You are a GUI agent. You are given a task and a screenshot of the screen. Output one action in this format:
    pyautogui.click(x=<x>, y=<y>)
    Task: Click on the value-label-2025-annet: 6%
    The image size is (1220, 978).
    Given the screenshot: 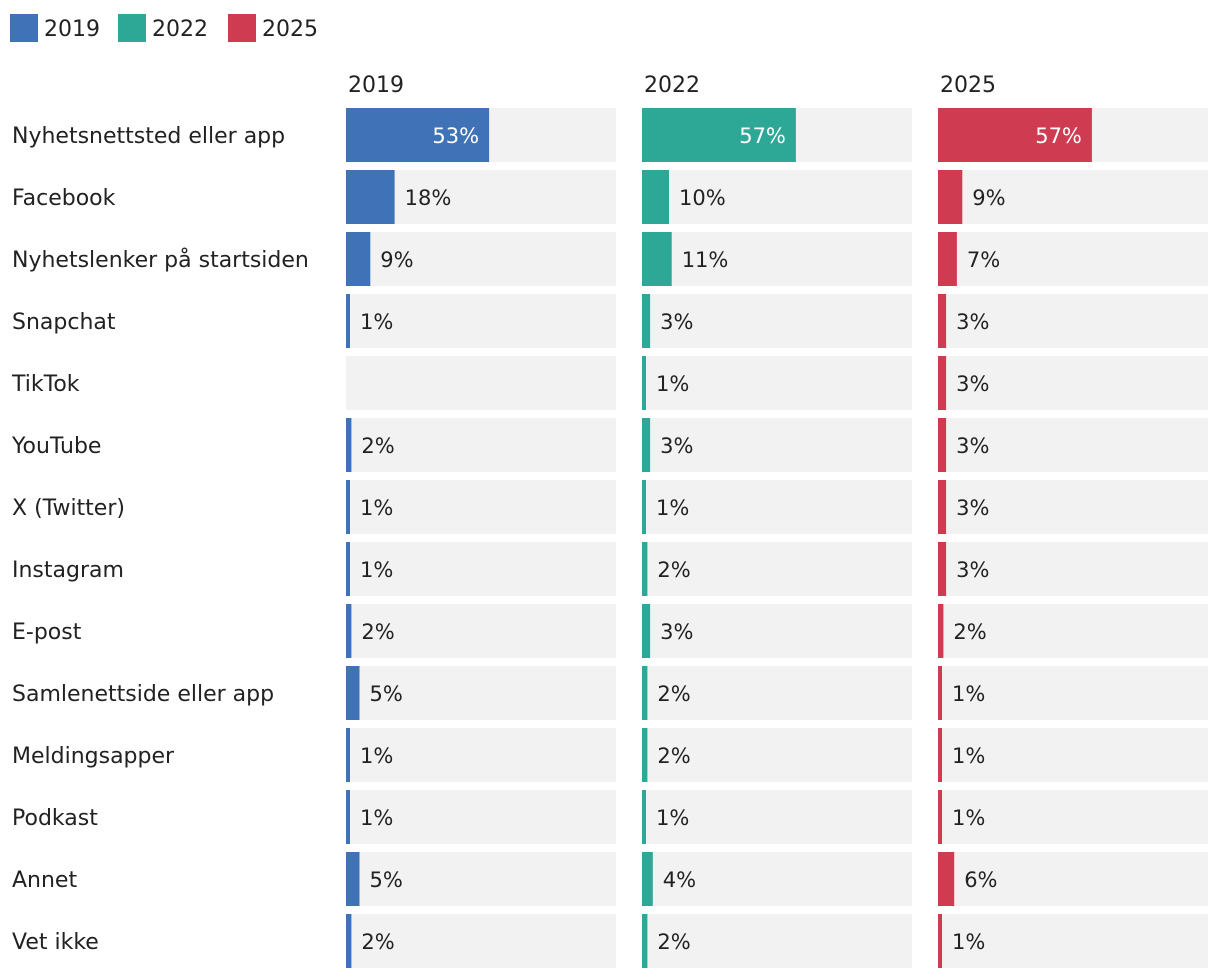 What is the action you would take?
    pyautogui.click(x=980, y=880)
    